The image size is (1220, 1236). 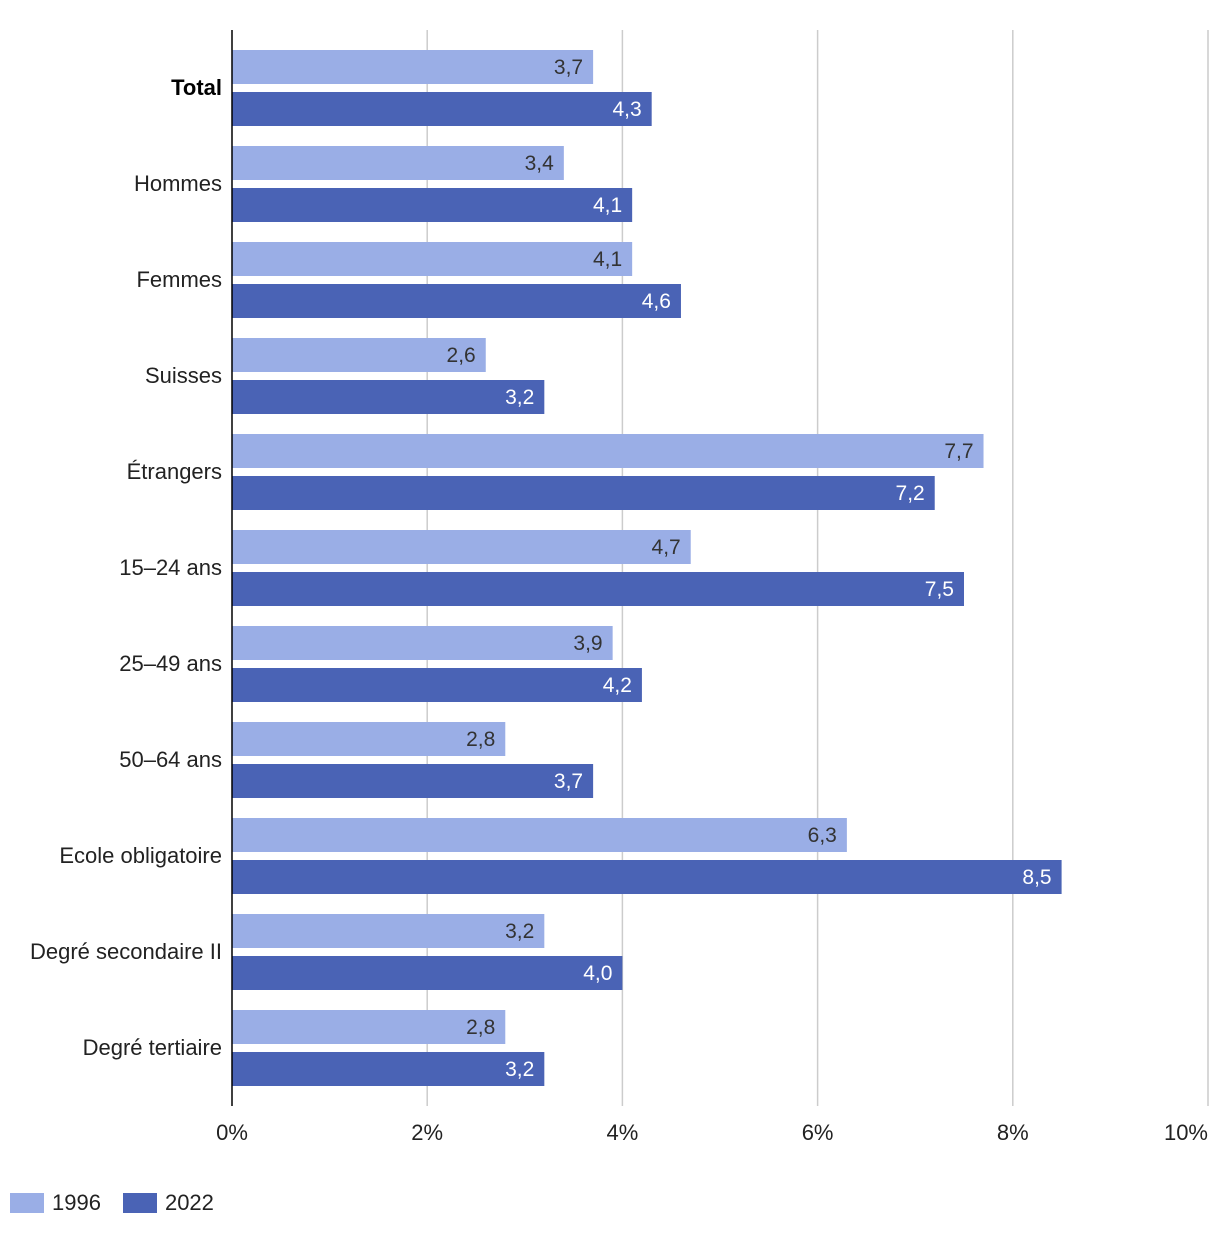 I want to click on value-label: 7,7, so click(x=958, y=451).